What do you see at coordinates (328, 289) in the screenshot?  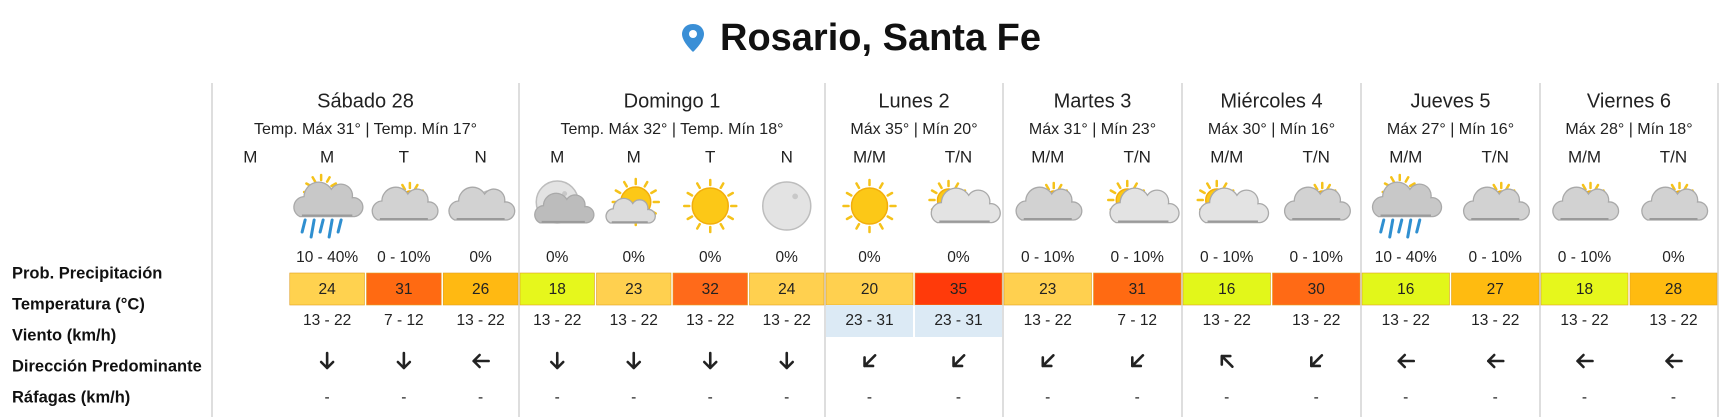 I see `temperature: 24` at bounding box center [328, 289].